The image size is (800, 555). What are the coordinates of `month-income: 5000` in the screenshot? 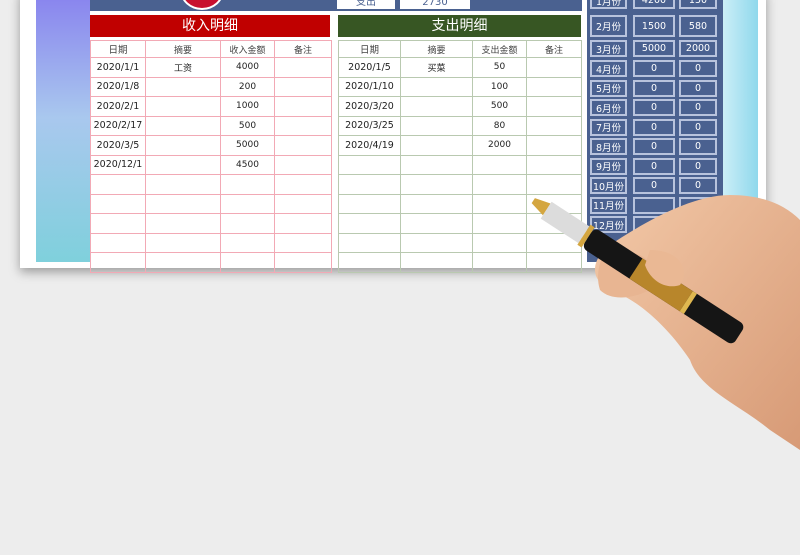 It's located at (654, 48).